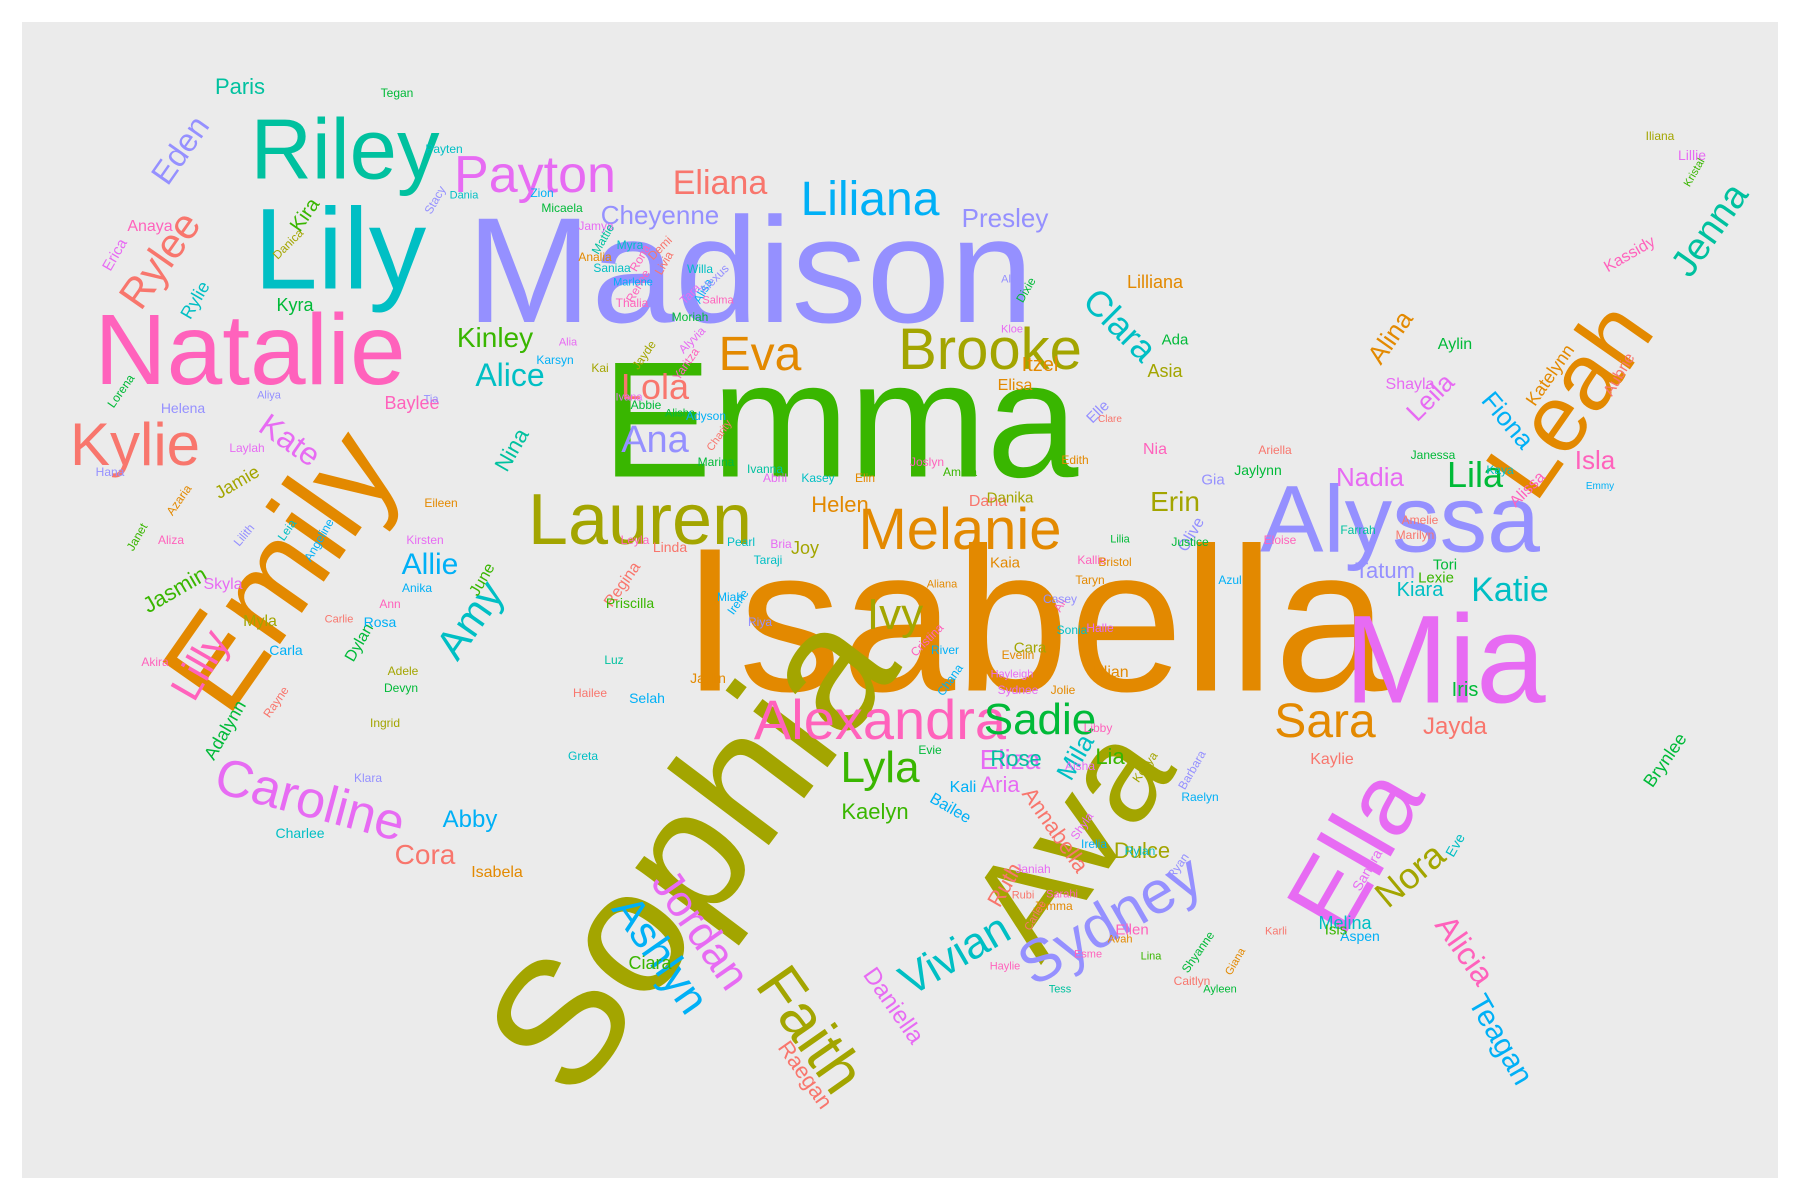 This screenshot has height=1200, width=1800. I want to click on word-erin: Erin, so click(1175, 501).